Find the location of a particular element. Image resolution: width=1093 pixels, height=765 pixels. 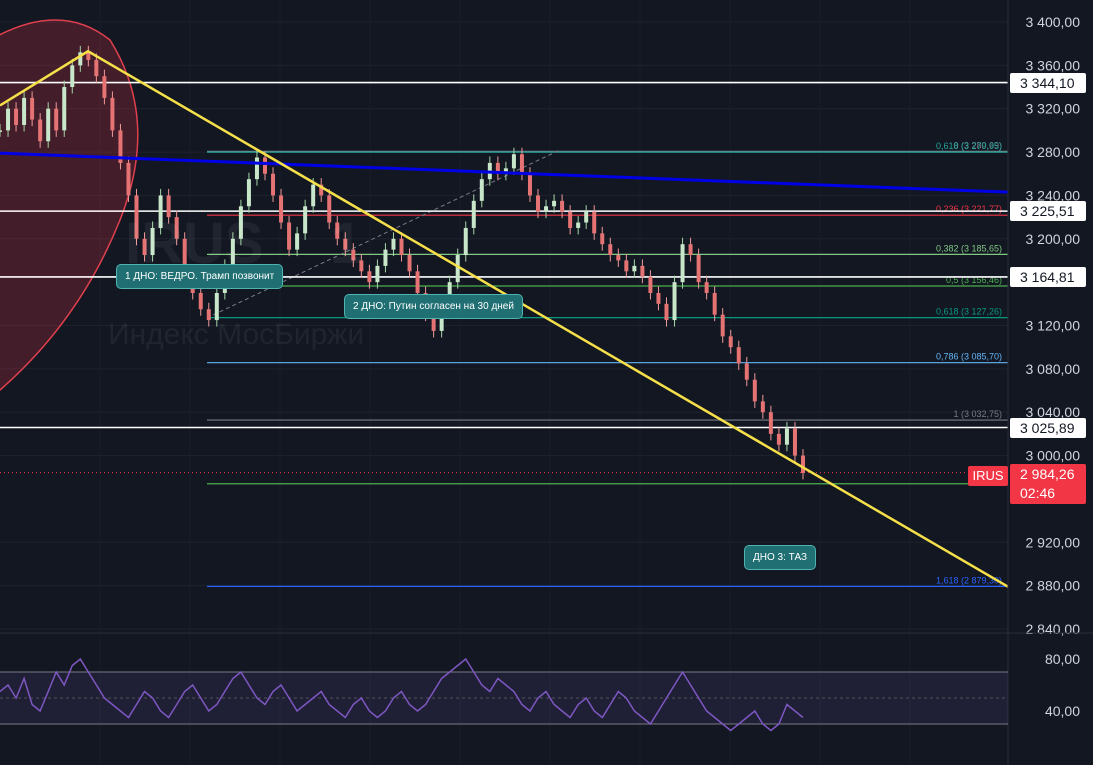

price-tick-7: 3 080,00 is located at coordinates (1053, 369).